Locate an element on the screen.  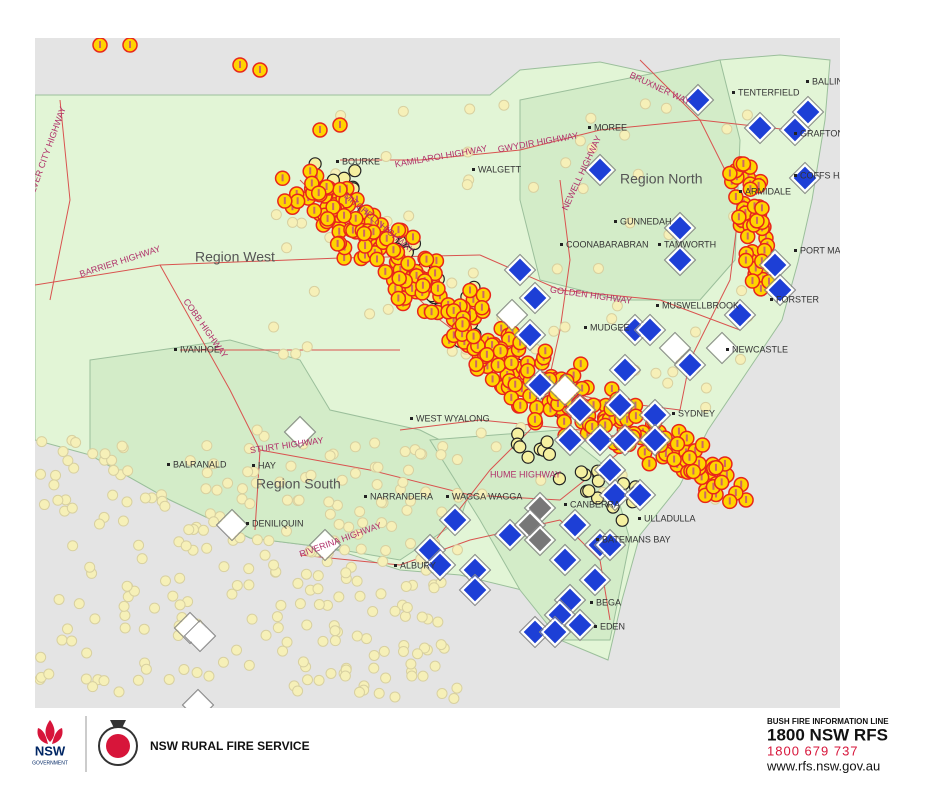
town-label: SYDNEY is located at coordinates (696, 413).